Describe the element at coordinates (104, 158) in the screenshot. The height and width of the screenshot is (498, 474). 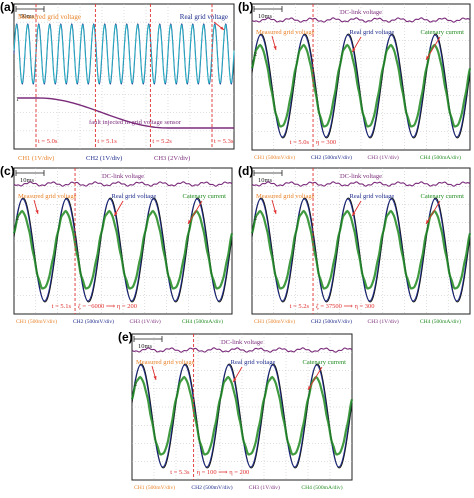
I see `channel-label: CH2 (1V/div)` at that location.